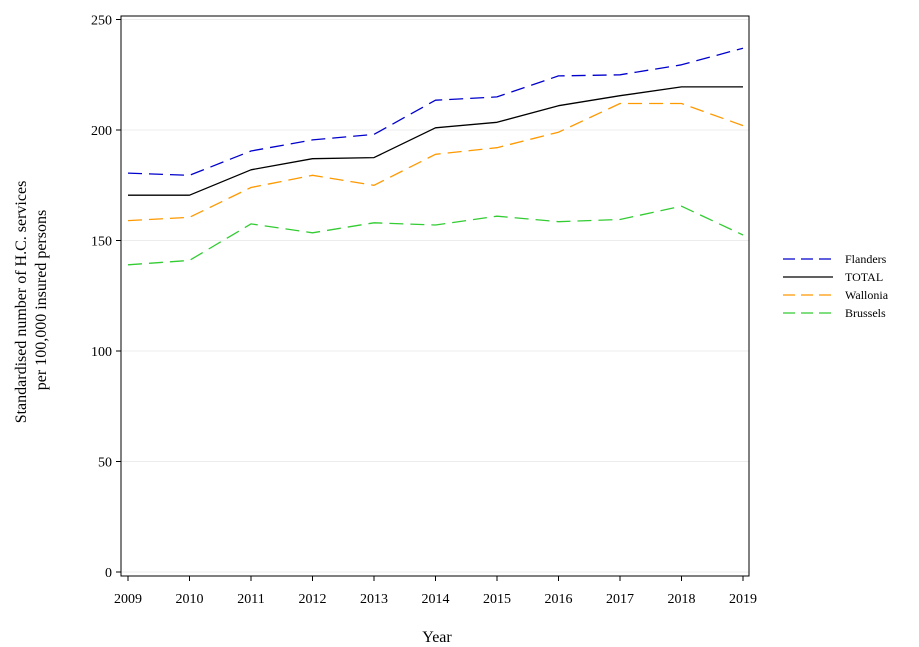 The height and width of the screenshot is (647, 919). Describe the element at coordinates (620, 599) in the screenshot. I see `x-tick-label: 2017` at that location.